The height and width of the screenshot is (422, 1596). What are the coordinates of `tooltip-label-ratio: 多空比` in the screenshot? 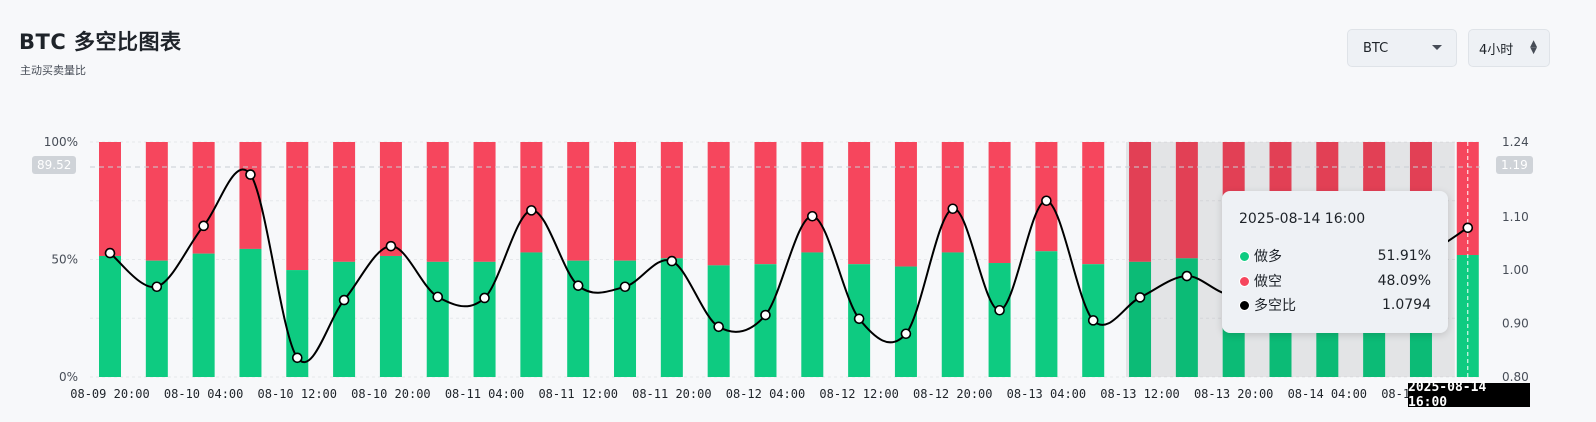 It's located at (1275, 306).